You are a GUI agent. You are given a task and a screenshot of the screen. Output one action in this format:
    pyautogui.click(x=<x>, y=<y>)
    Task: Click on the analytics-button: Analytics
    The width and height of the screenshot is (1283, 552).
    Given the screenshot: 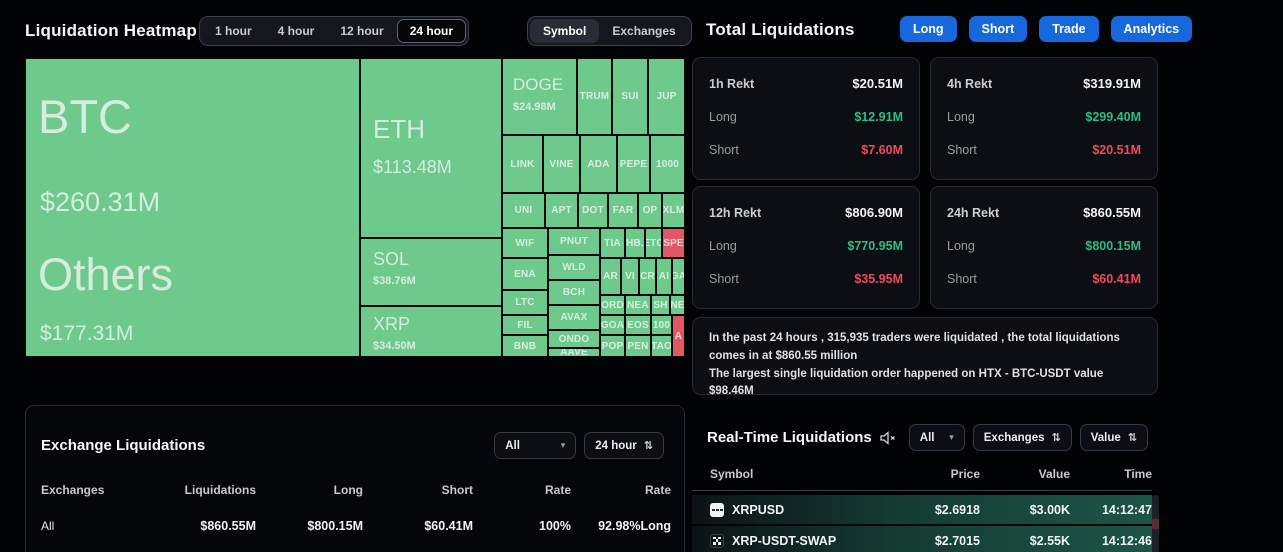 What is the action you would take?
    pyautogui.click(x=1151, y=29)
    